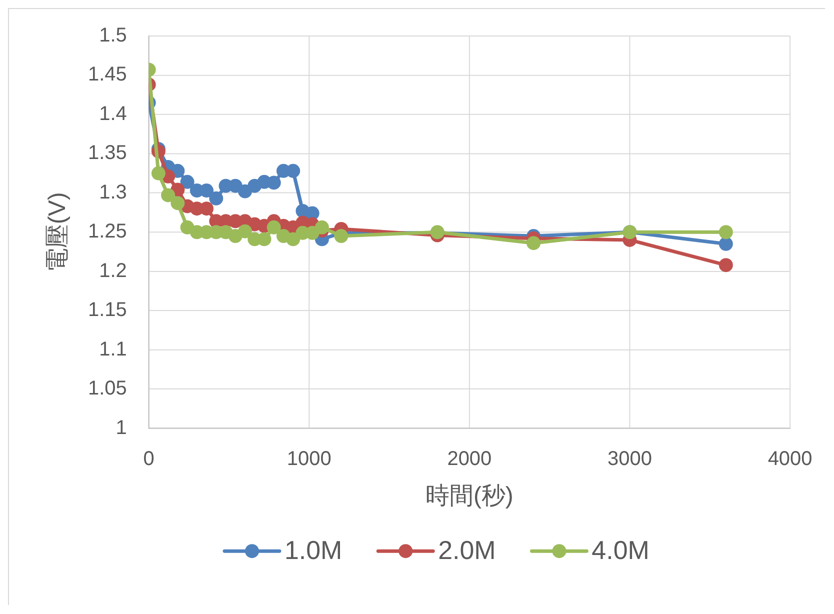  Describe the element at coordinates (621, 550) in the screenshot. I see `legend-label: 4.0M` at that location.